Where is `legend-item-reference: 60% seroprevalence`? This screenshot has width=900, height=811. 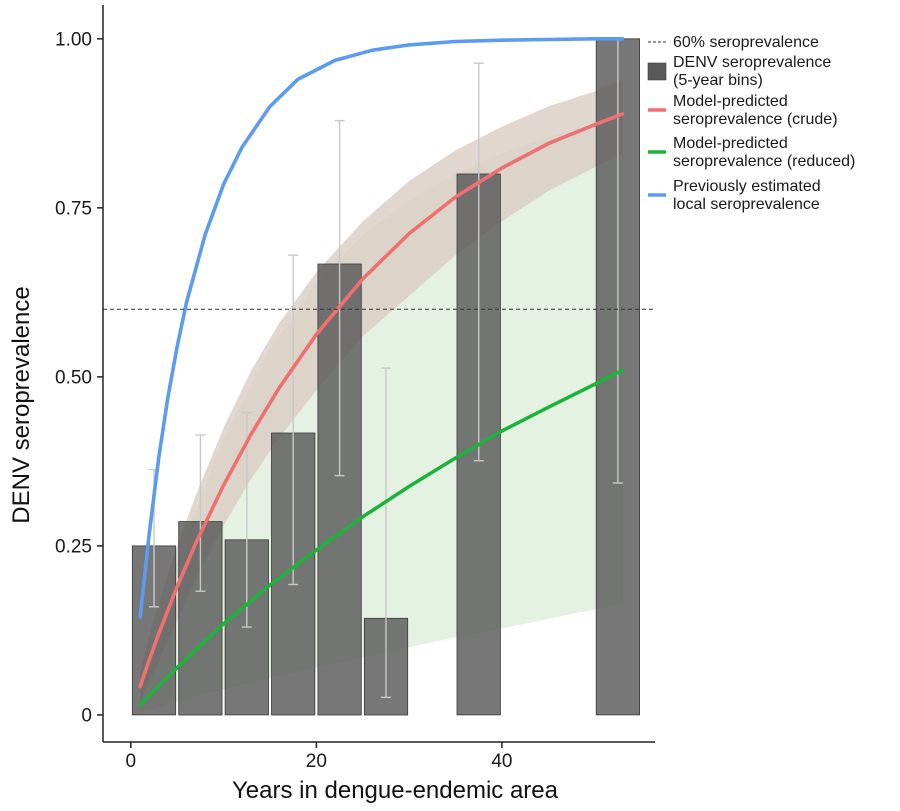 legend-item-reference: 60% seroprevalence is located at coordinates (733, 42).